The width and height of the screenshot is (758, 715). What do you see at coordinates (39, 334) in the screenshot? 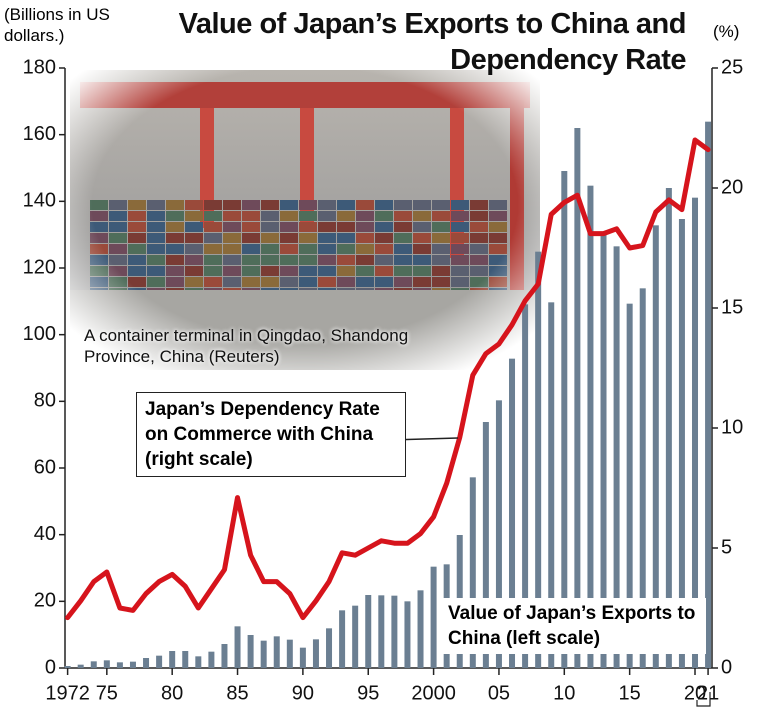
I see `y-tick-label: 100` at bounding box center [39, 334].